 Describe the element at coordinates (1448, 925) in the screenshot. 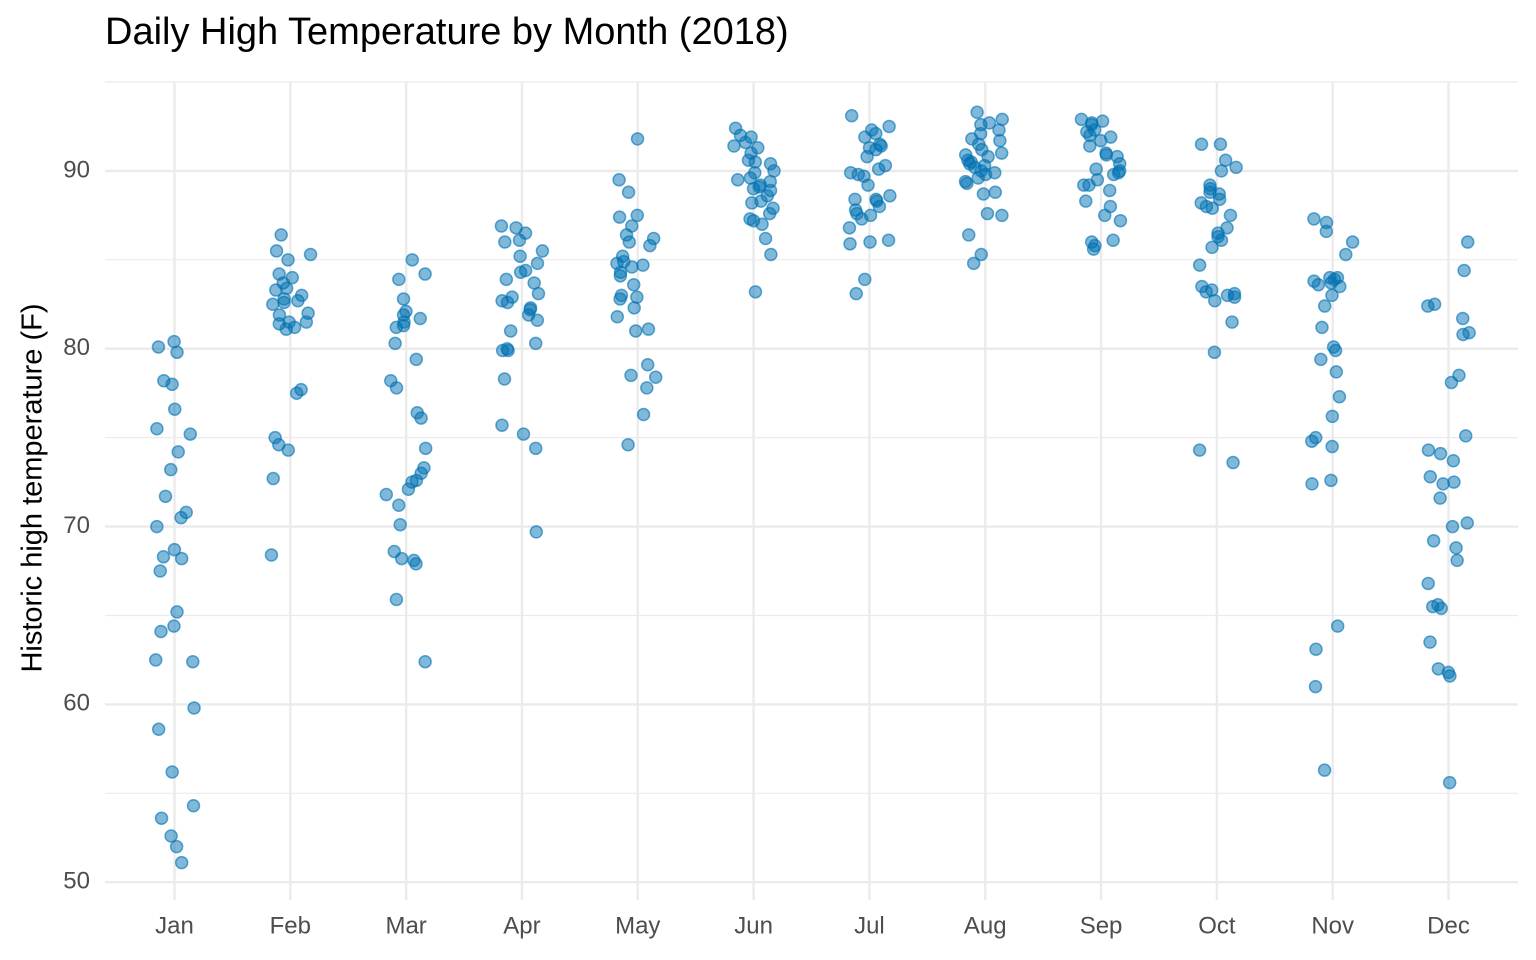

I see `x-tick-label: Dec` at that location.